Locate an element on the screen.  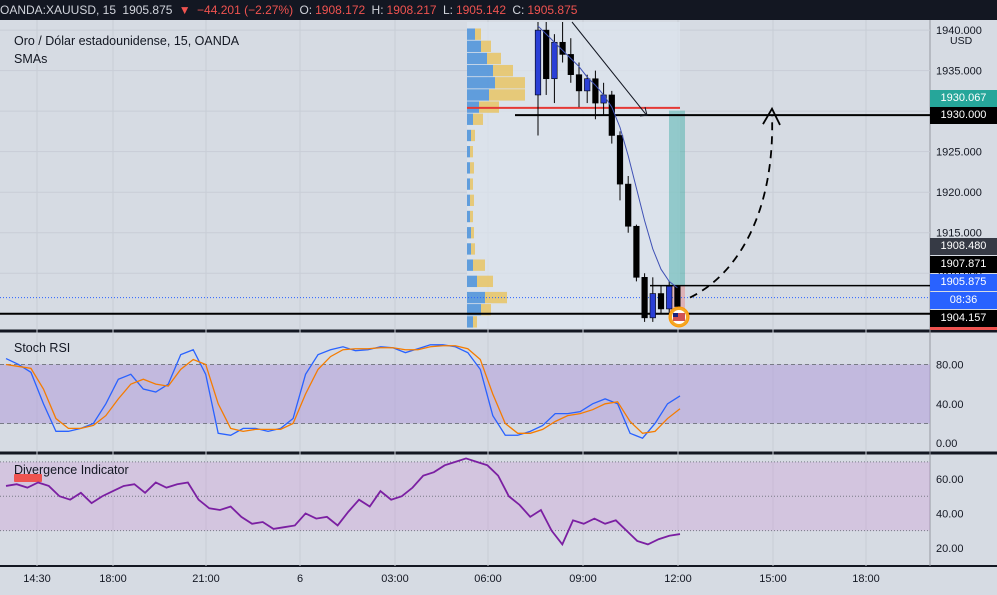
target-zone is located at coordinates (677, 198).